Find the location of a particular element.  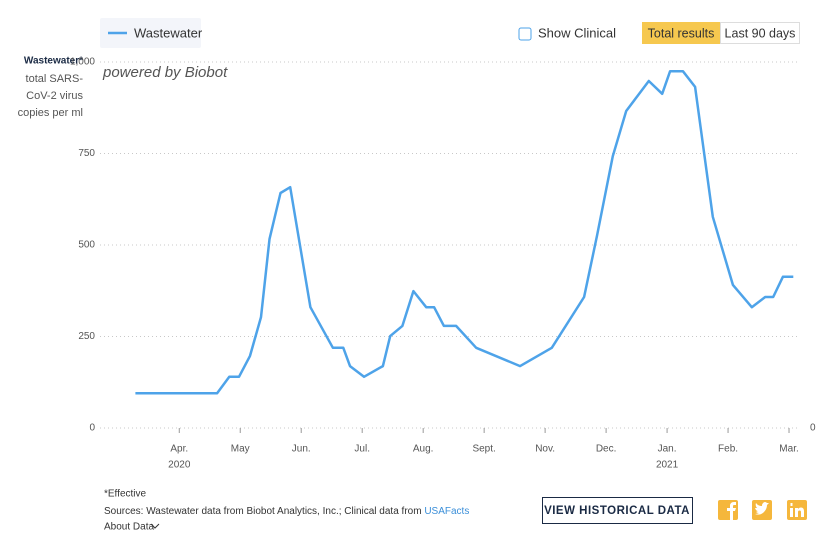

facebook-glyph is located at coordinates (731, 511).